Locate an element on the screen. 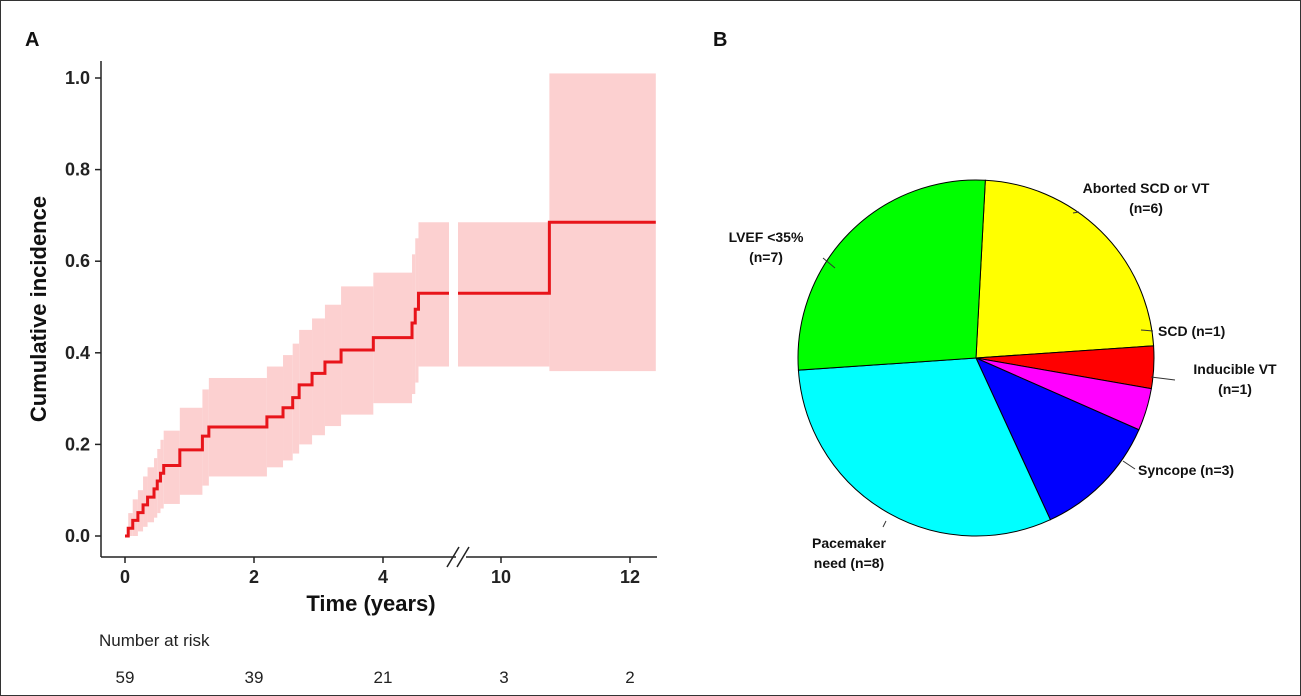 The height and width of the screenshot is (696, 1301). pie-slice-label-line: SCD (n=1) is located at coordinates (1191, 331).